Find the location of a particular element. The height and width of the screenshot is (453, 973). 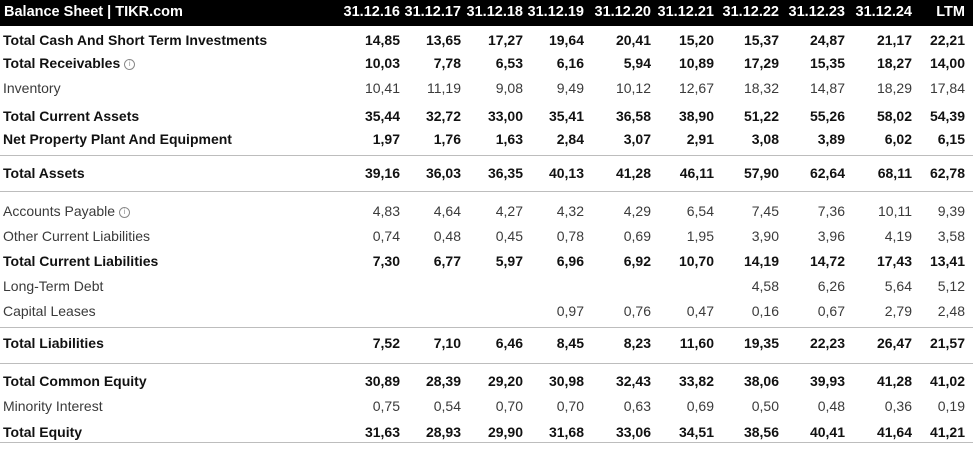

cell-value: 10,70 is located at coordinates (696, 261).